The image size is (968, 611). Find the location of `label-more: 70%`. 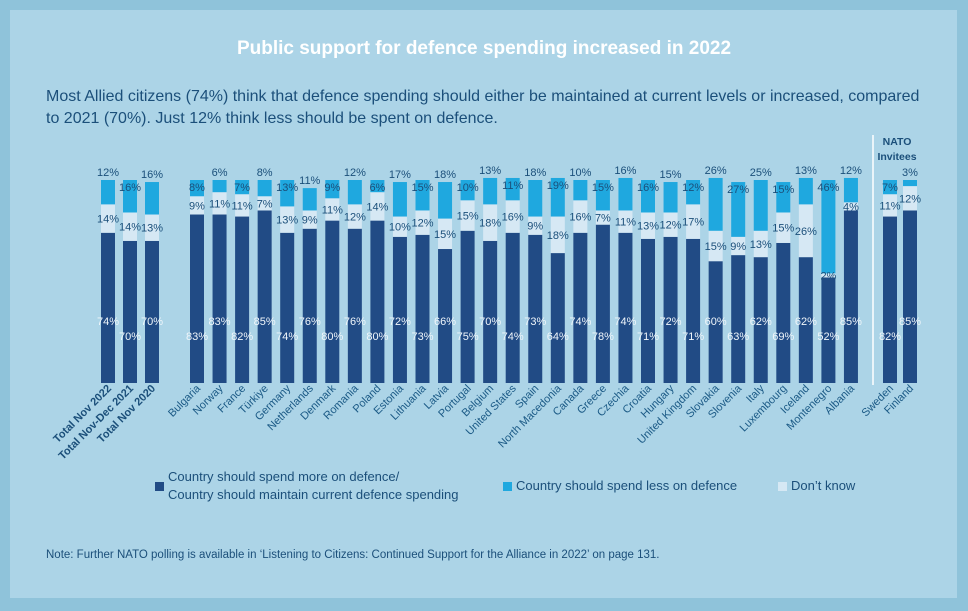

label-more: 70% is located at coordinates (152, 322).